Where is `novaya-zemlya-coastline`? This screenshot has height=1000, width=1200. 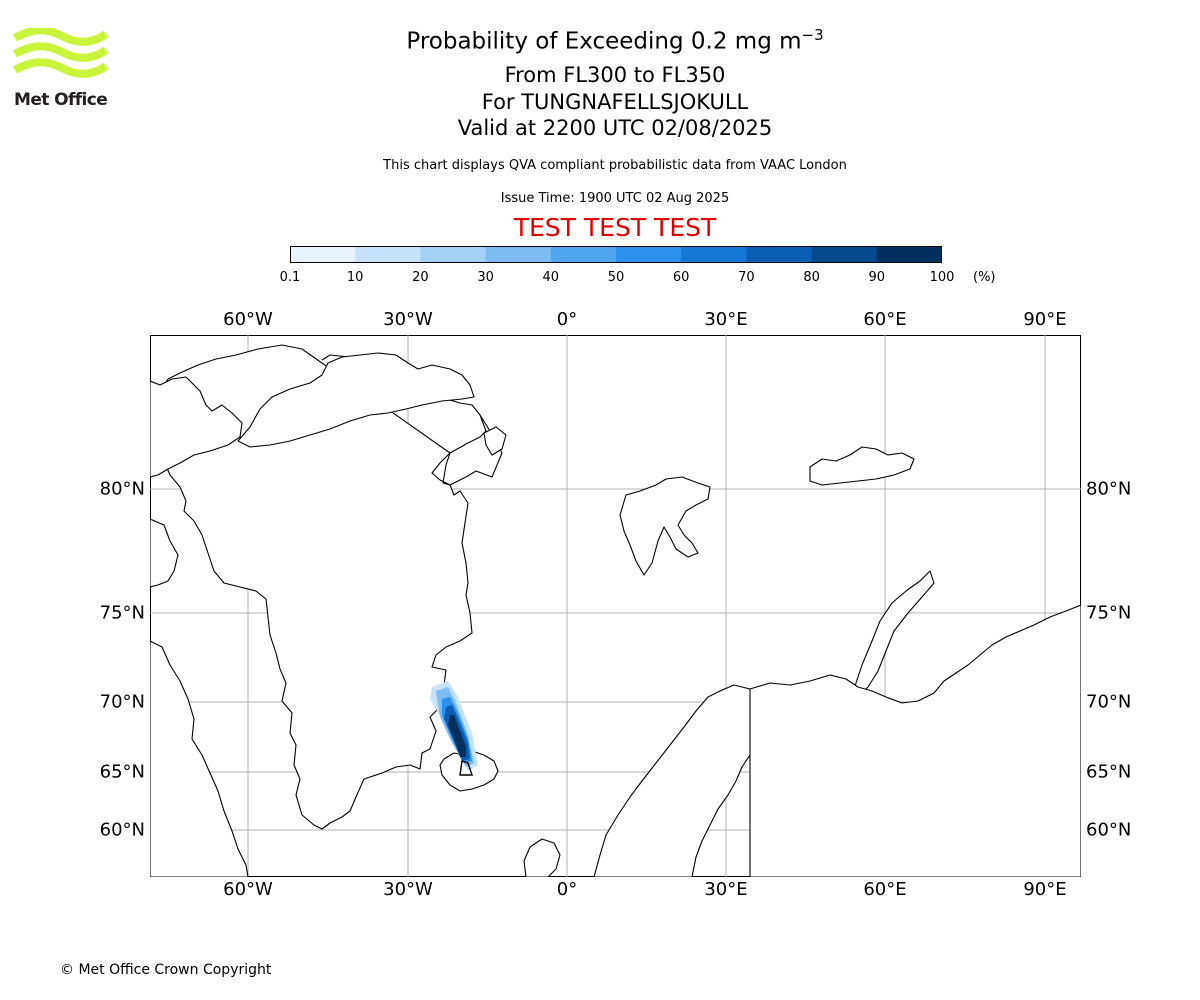 novaya-zemlya-coastline is located at coordinates (894, 633).